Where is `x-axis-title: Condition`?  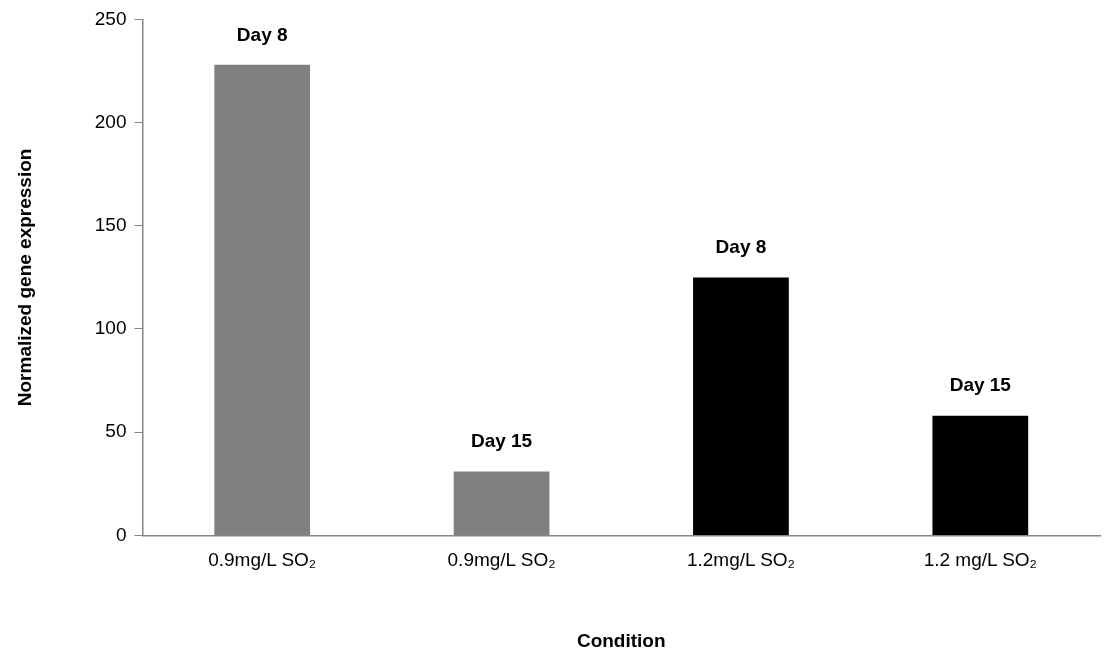
x-axis-title: Condition is located at coordinates (621, 640).